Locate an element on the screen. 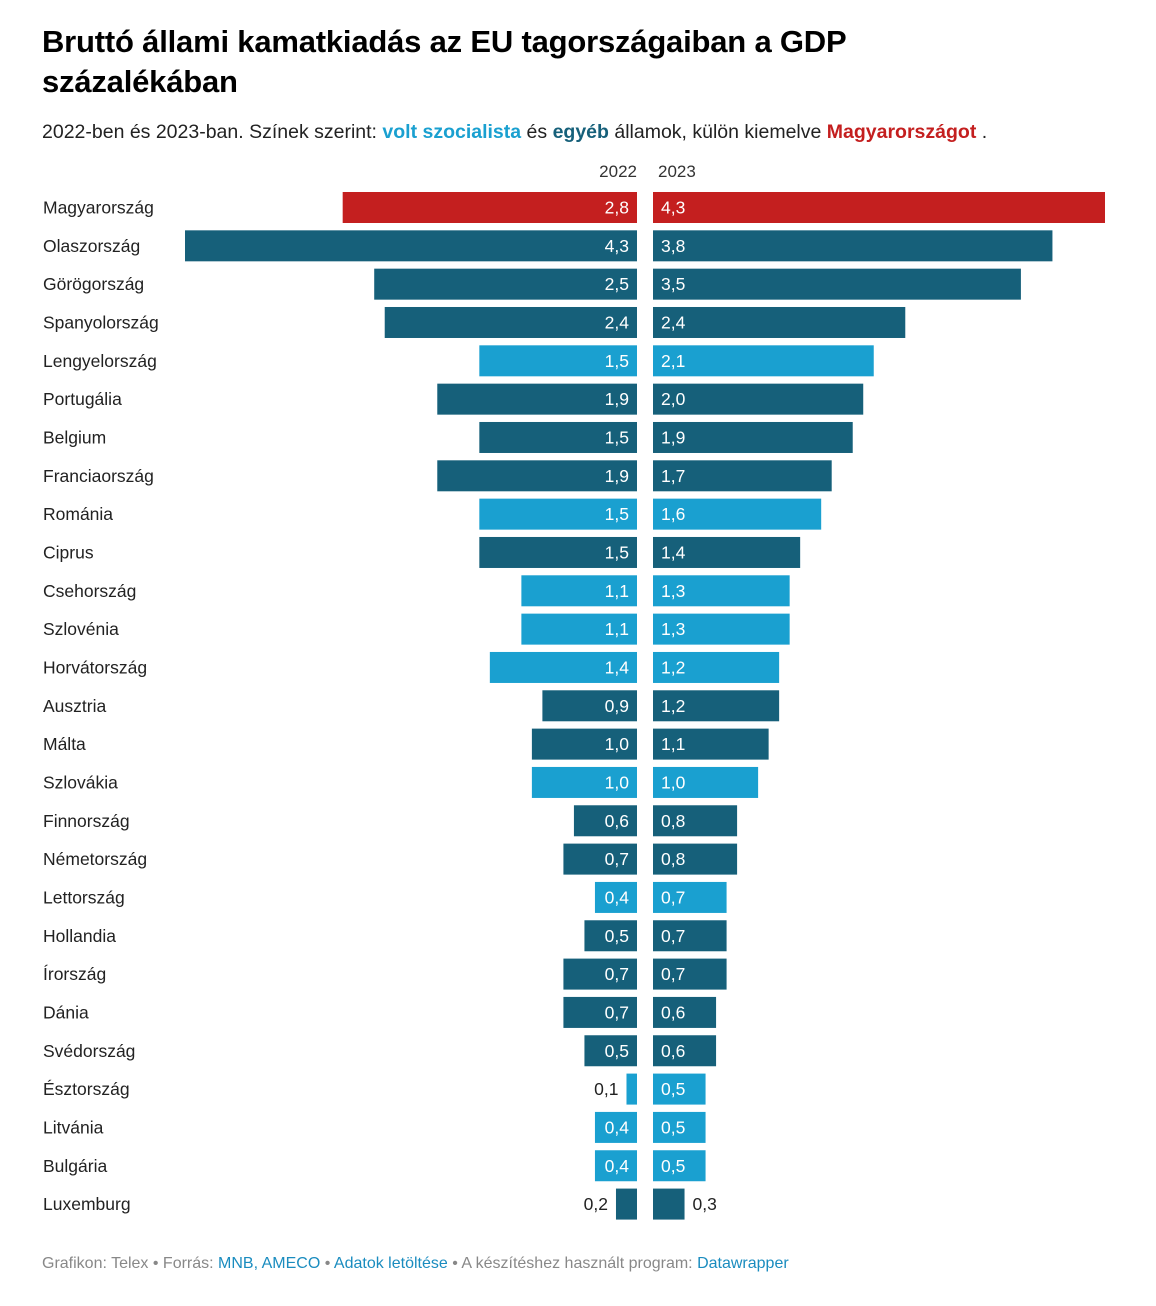  value-label-2023: 1,0 is located at coordinates (673, 782).